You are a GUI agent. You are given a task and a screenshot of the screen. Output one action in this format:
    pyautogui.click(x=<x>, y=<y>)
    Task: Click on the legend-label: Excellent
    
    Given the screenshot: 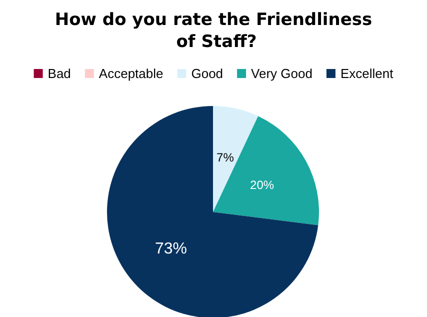 What is the action you would take?
    pyautogui.click(x=367, y=73)
    